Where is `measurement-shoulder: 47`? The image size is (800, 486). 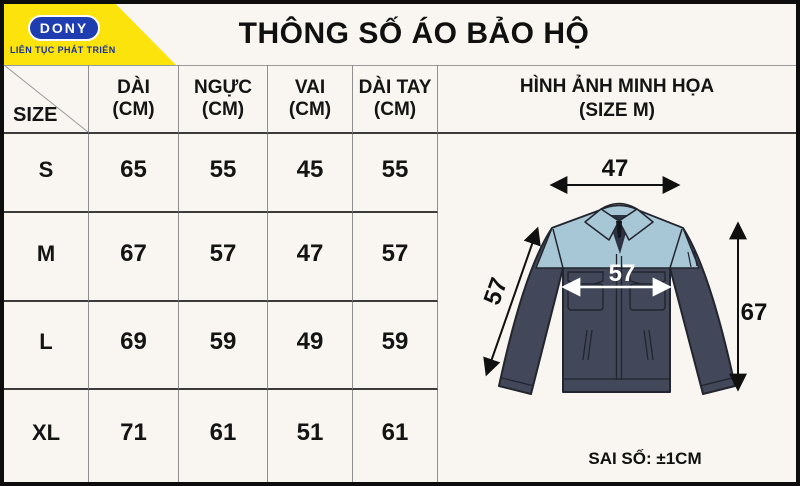
measurement-shoulder: 47 is located at coordinates (615, 168).